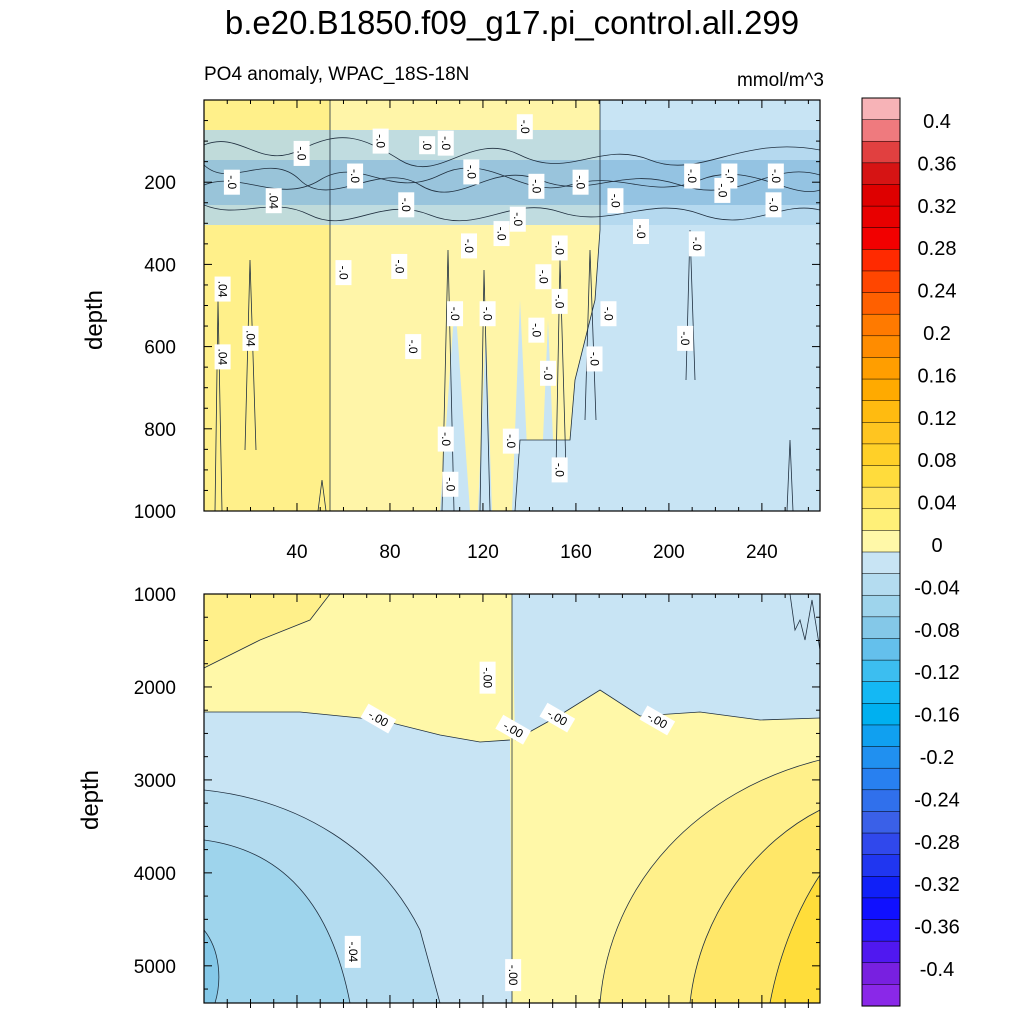 This screenshot has width=1024, height=1024. I want to click on contour-label: -.04, so click(352, 951).